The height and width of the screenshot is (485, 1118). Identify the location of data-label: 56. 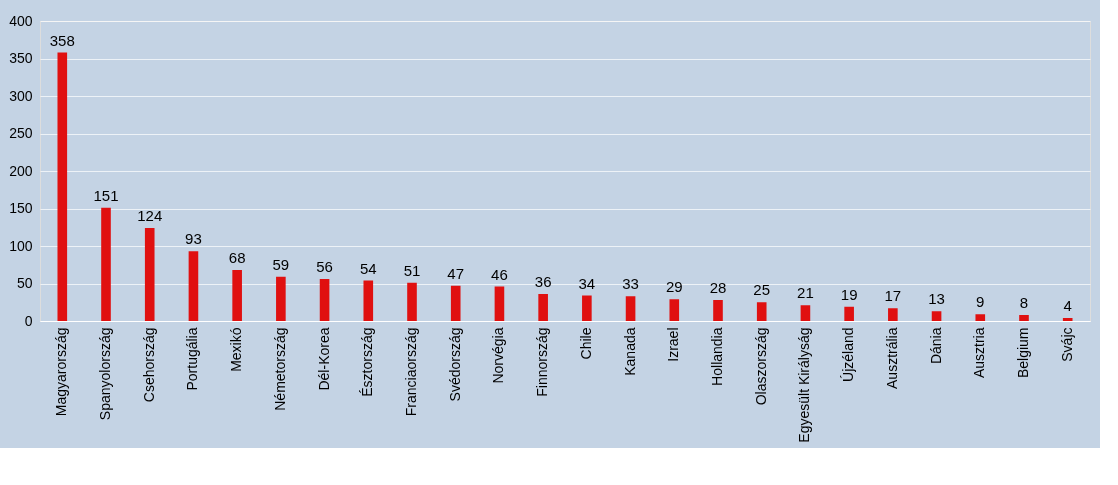
(324, 266).